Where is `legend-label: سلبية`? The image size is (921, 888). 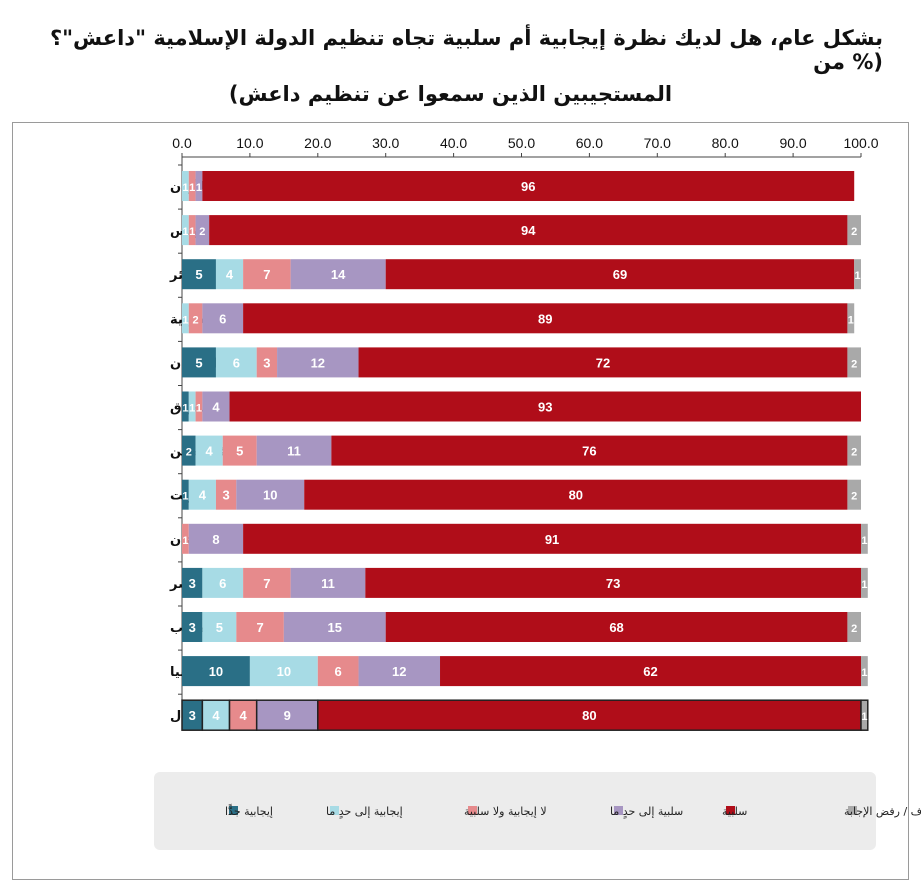
legend-label: سلبية is located at coordinates (734, 811).